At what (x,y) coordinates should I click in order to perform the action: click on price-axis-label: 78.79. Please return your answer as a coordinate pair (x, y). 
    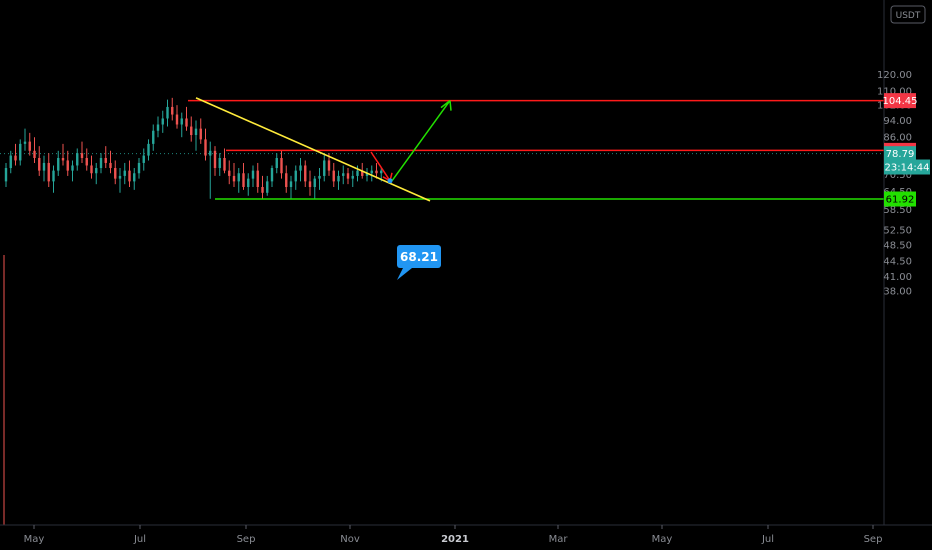
    Looking at the image, I should click on (900, 154).